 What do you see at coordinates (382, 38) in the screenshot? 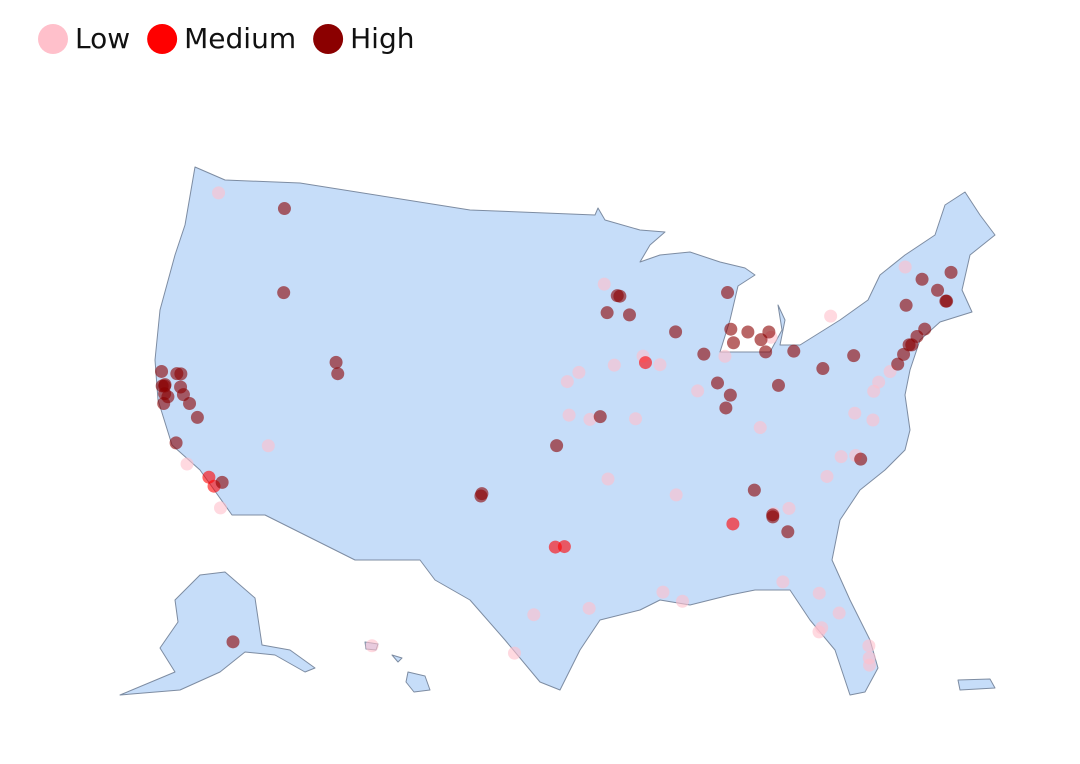
I see `legend-label: High` at bounding box center [382, 38].